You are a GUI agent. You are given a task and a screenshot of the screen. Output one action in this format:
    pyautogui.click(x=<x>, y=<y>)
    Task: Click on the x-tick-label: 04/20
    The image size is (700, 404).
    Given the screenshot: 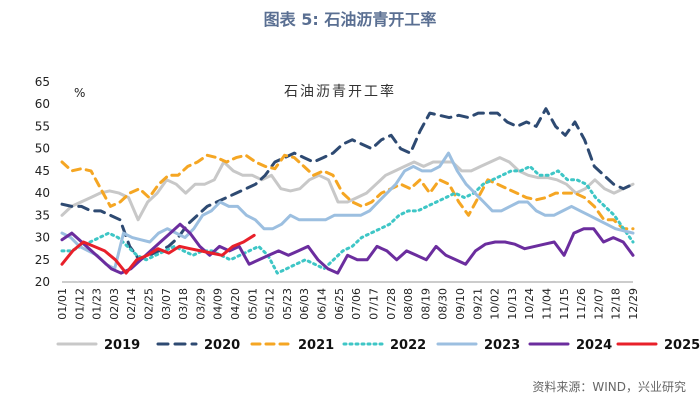 What is the action you would take?
    pyautogui.click(x=235, y=304)
    